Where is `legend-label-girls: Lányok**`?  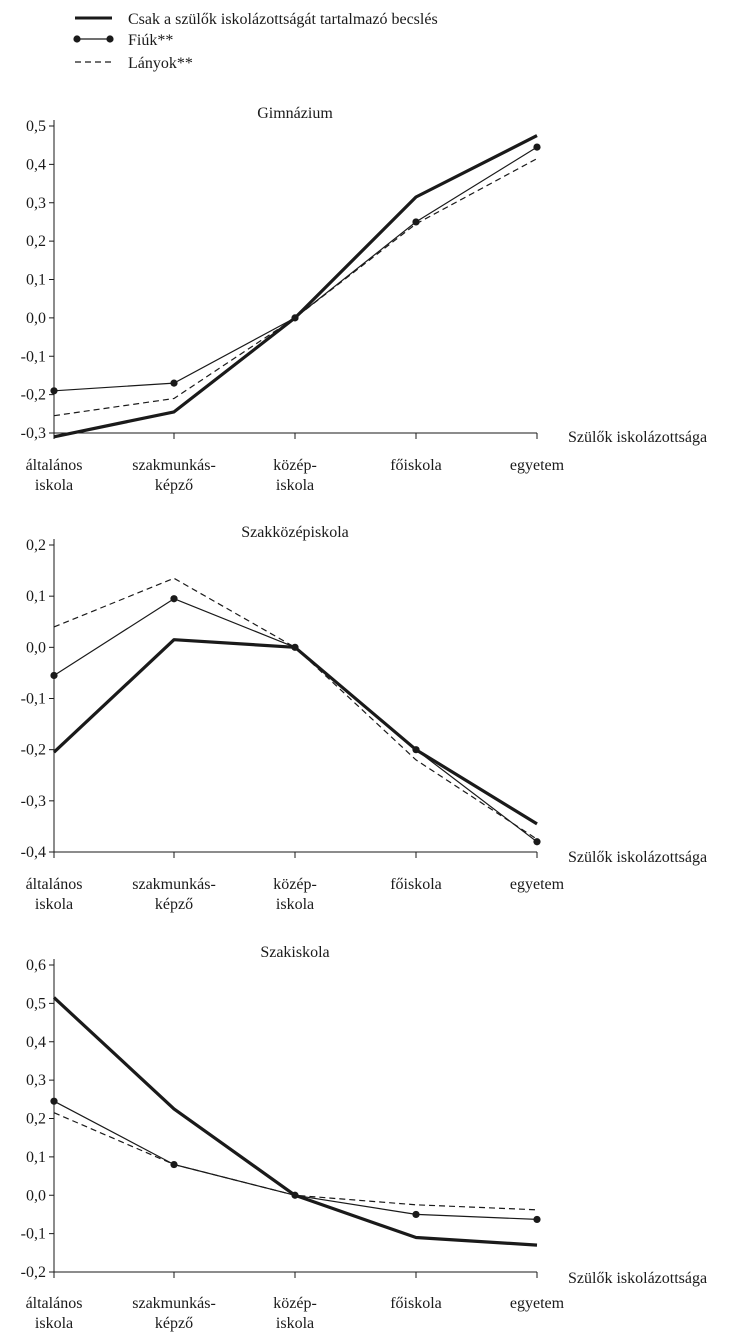
legend-label-girls: Lányok** is located at coordinates (160, 63).